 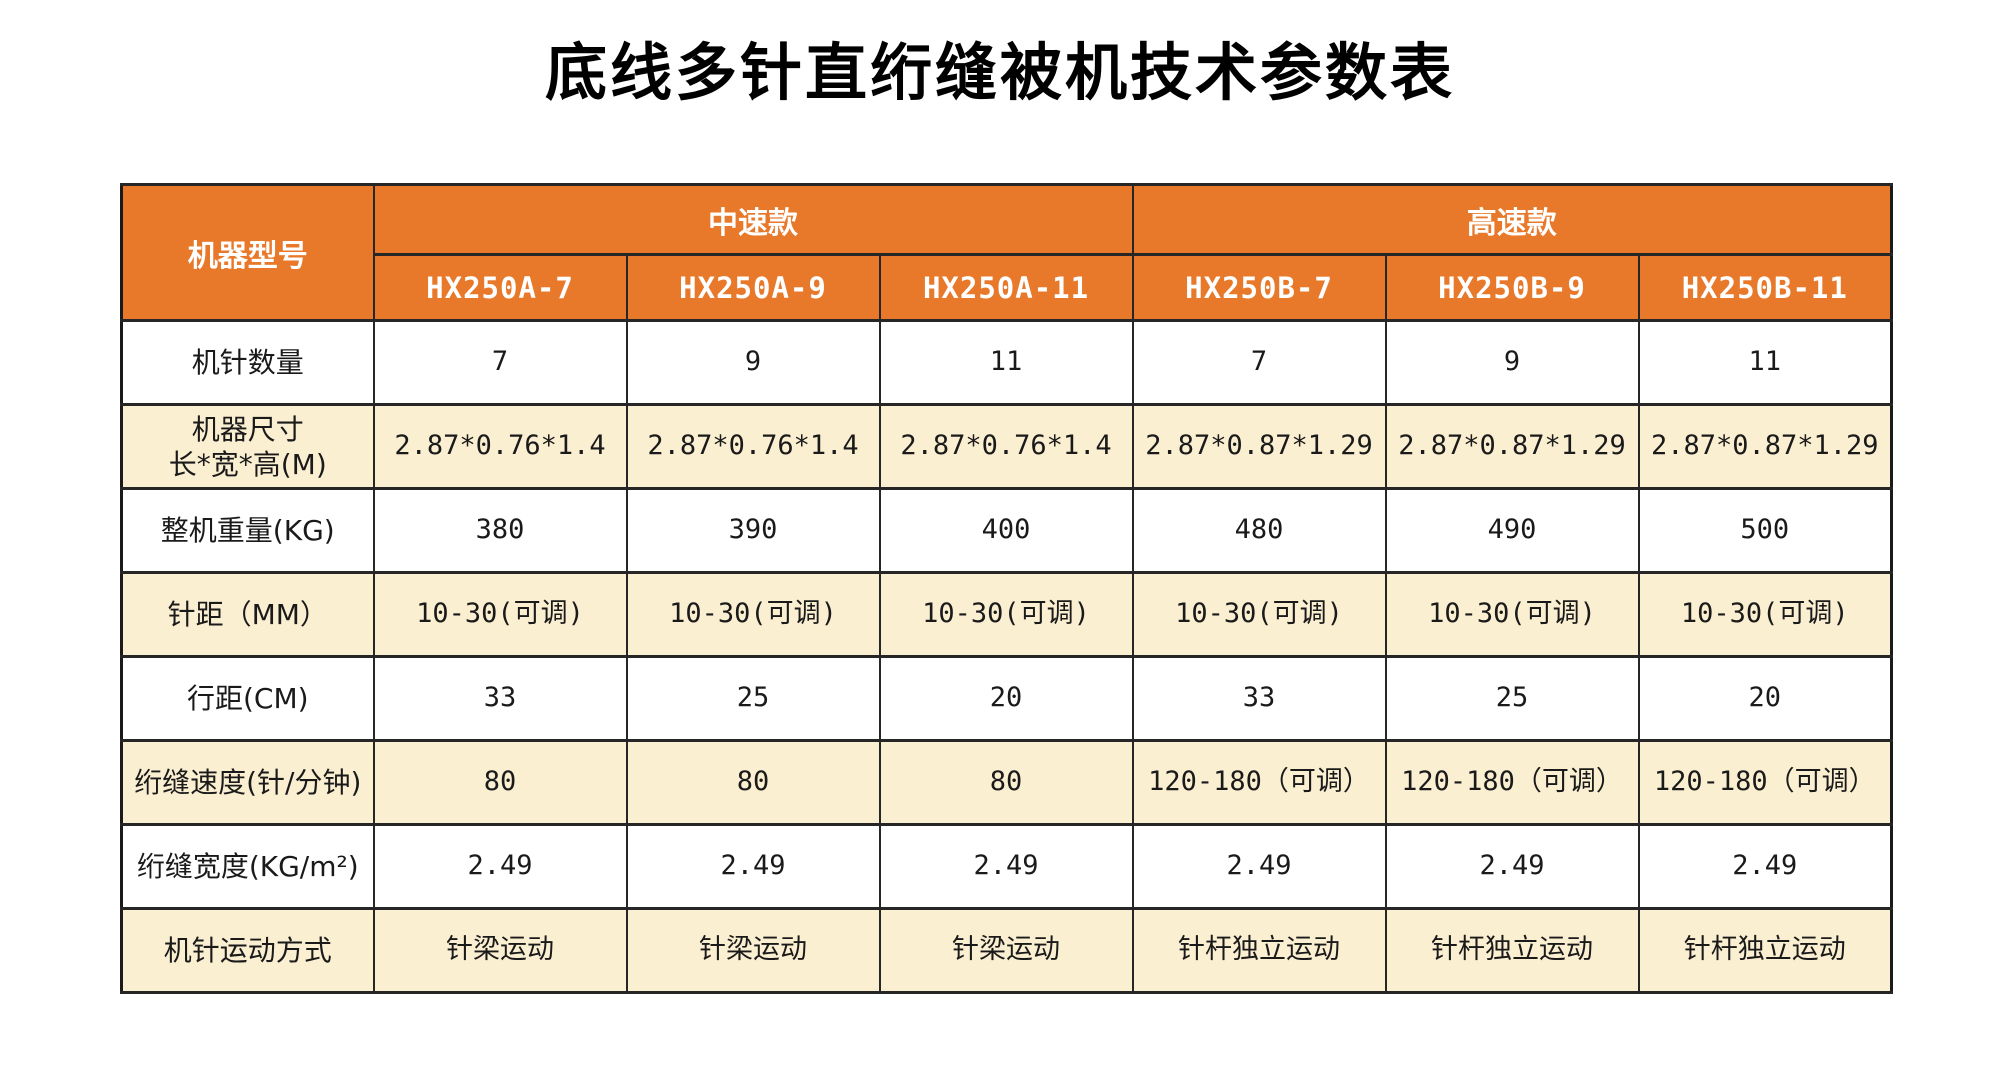 I want to click on row-label: 绗缝宽度(KG/m²), so click(x=247, y=866).